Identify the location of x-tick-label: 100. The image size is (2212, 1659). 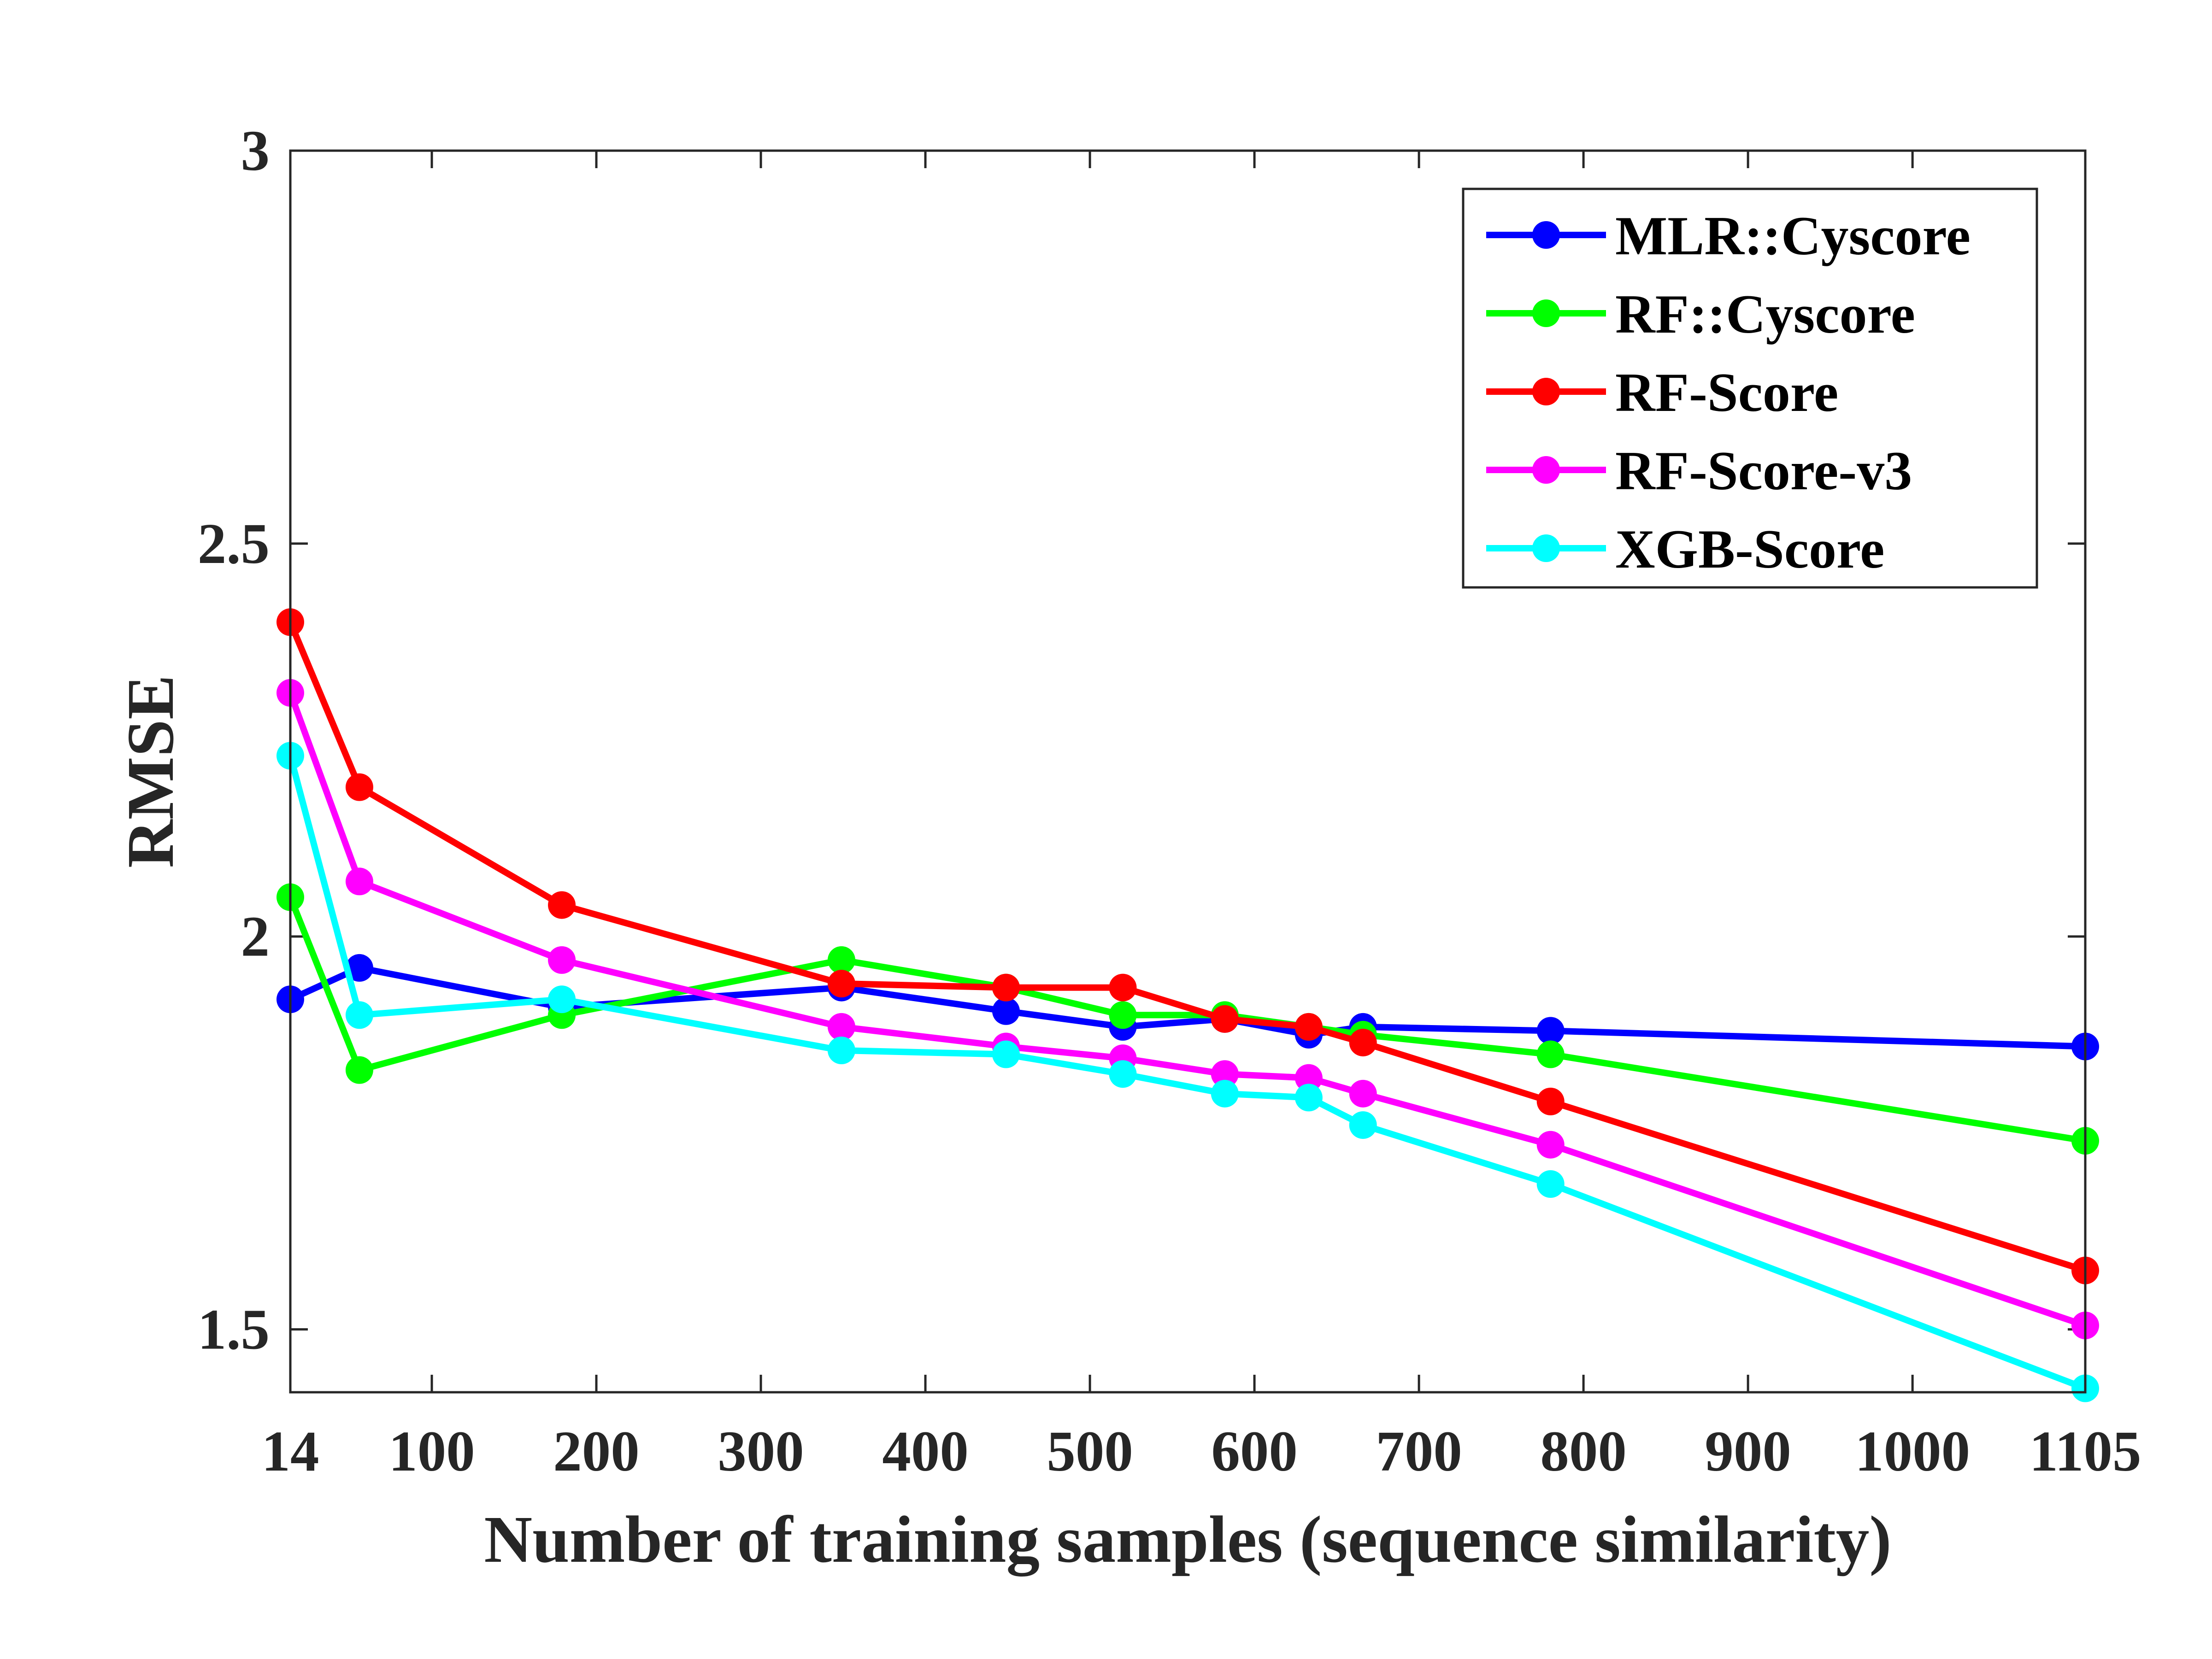
(431, 1451).